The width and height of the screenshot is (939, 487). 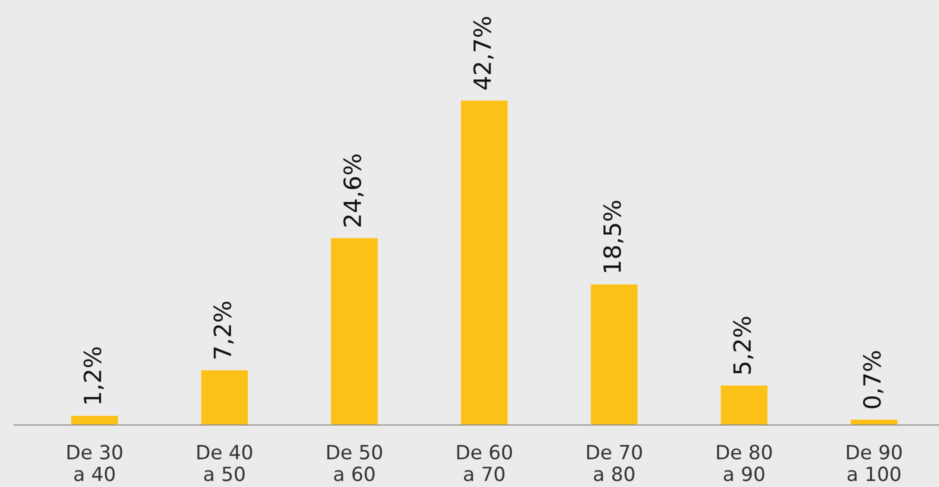 What do you see at coordinates (94, 375) in the screenshot?
I see `data-label: 1,2%` at bounding box center [94, 375].